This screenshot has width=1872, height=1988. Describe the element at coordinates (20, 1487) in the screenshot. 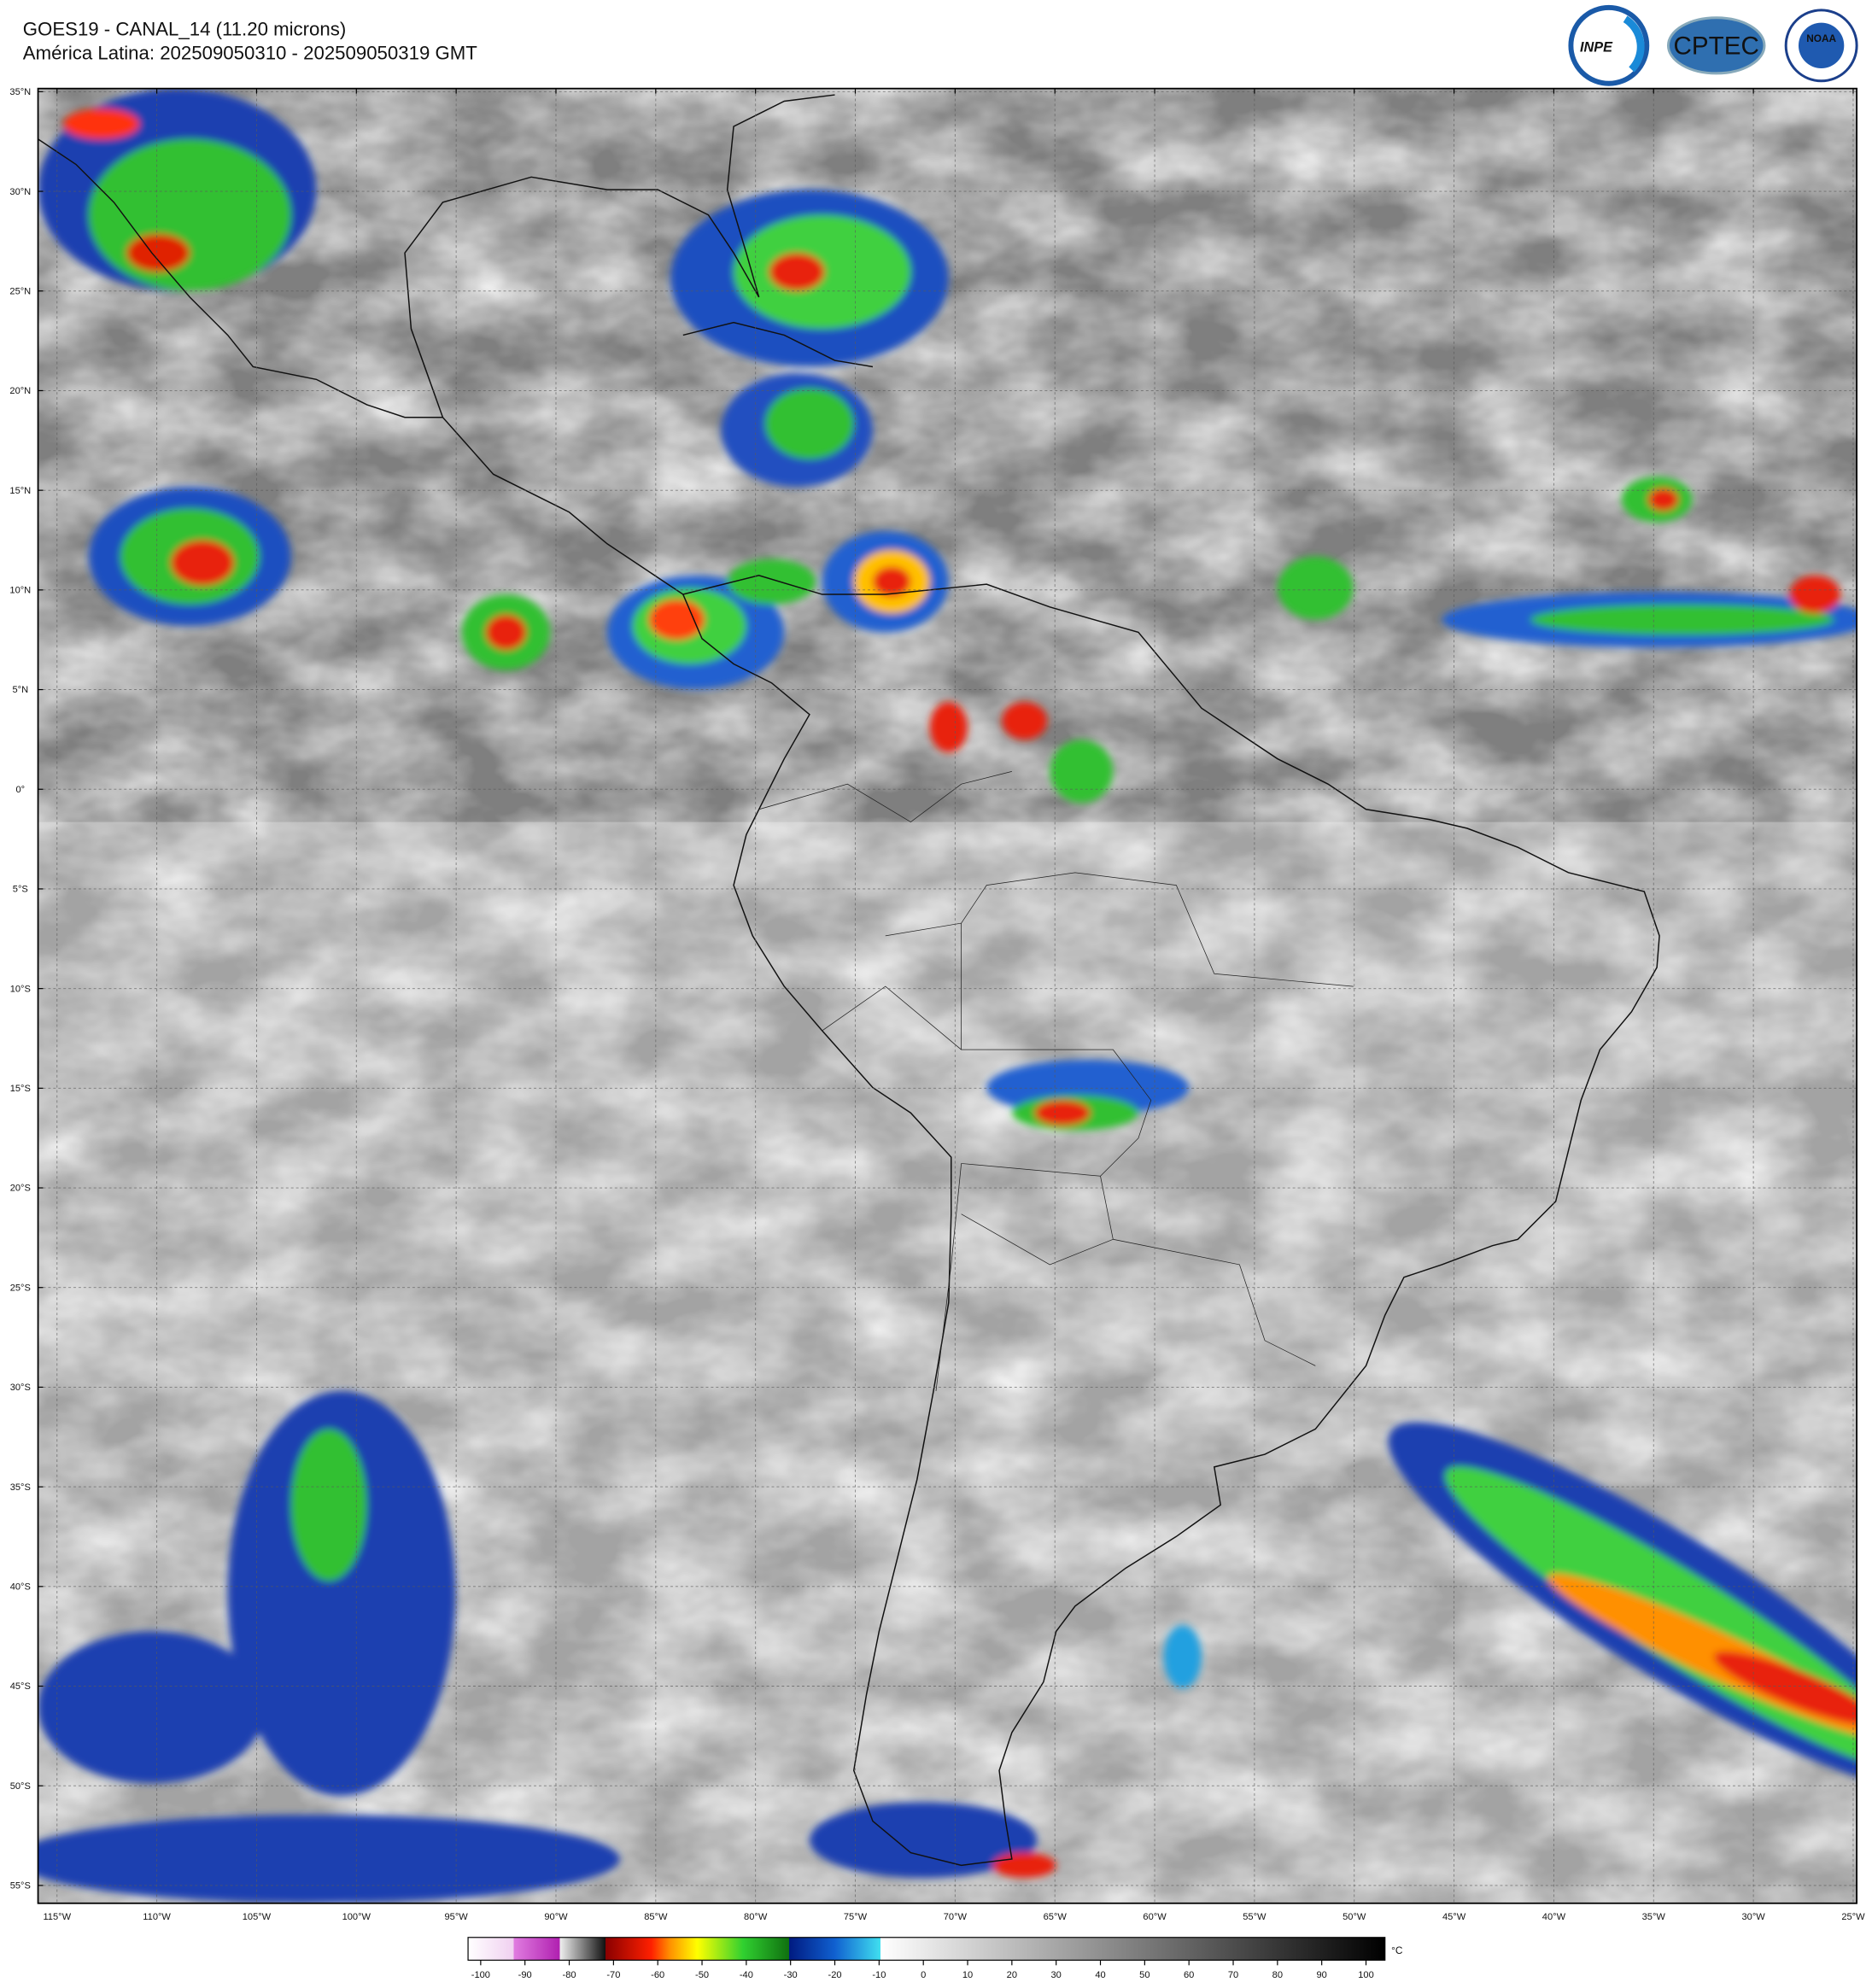

I see `latitude-label: 35°S` at that location.